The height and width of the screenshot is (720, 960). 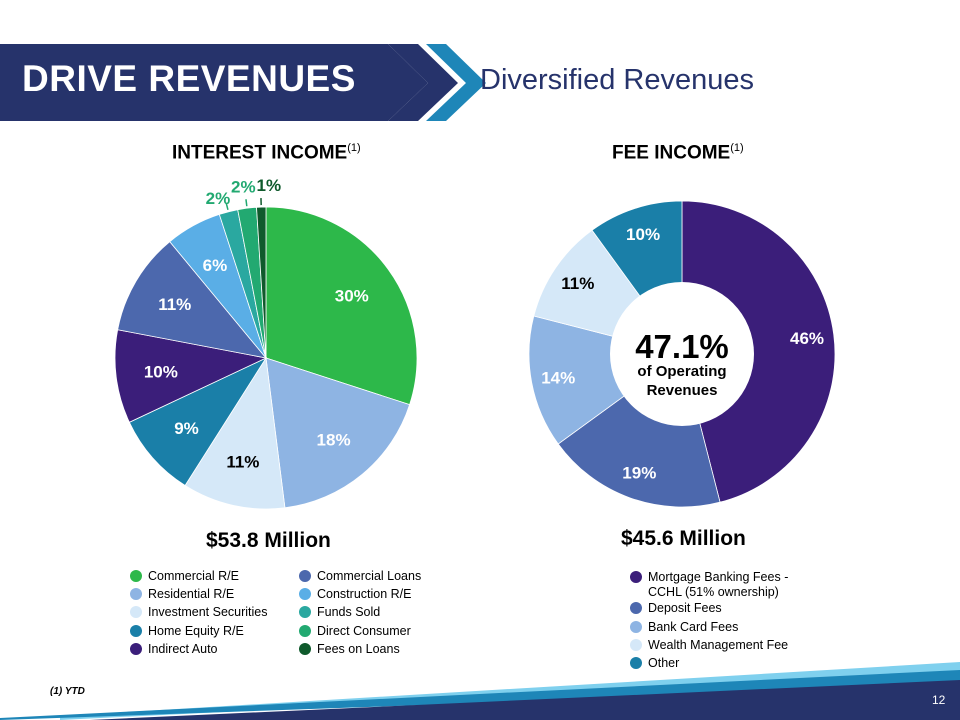 What do you see at coordinates (191, 376) in the screenshot?
I see `pie-slice-indirect-auto` at bounding box center [191, 376].